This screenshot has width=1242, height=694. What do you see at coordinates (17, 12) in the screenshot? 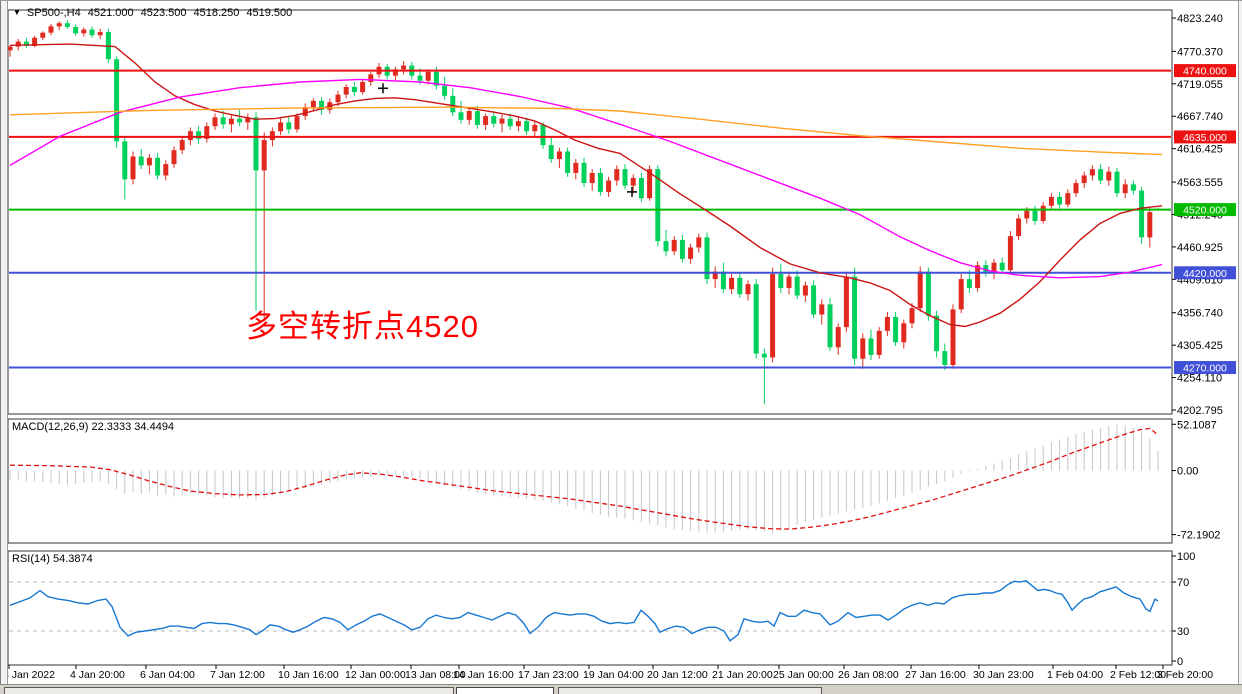
I see `symbol-dropdown-icon: ▼` at bounding box center [17, 12].